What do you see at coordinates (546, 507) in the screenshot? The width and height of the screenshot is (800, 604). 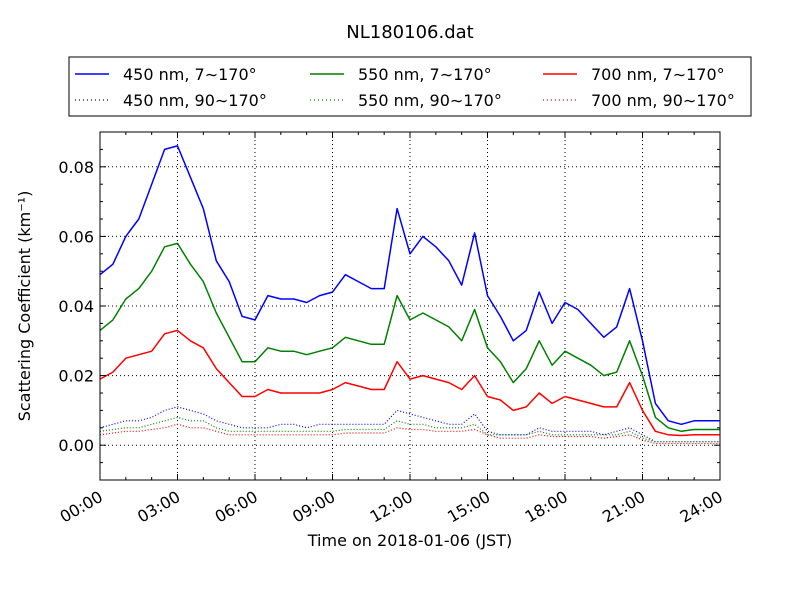 I see `x-tick-label: 18:00` at bounding box center [546, 507].